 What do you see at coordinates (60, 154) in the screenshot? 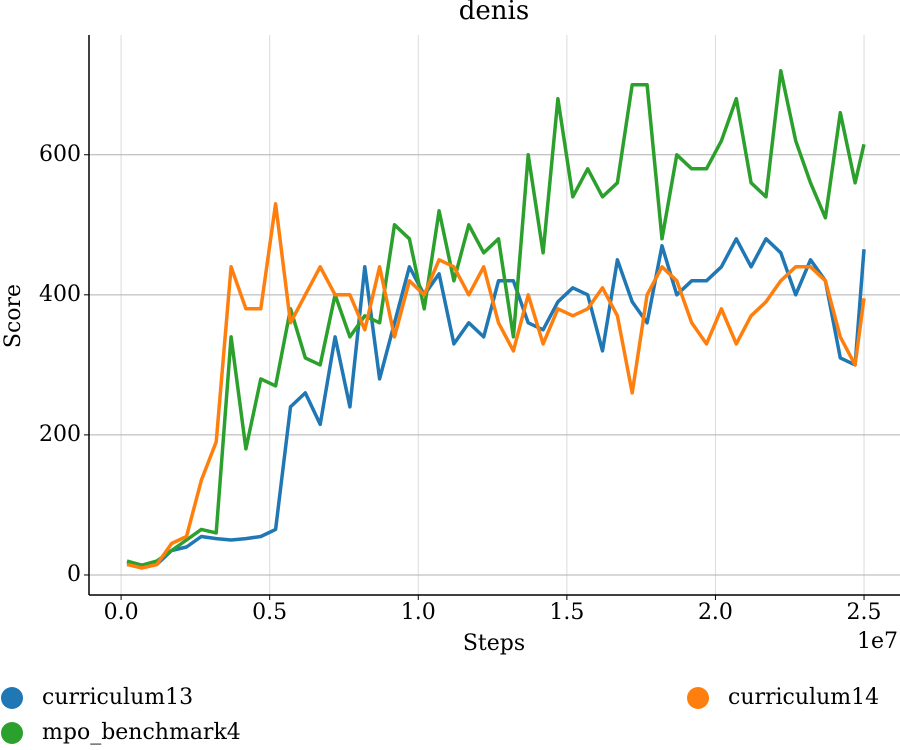
I see `y-tick-label: 600` at bounding box center [60, 154].